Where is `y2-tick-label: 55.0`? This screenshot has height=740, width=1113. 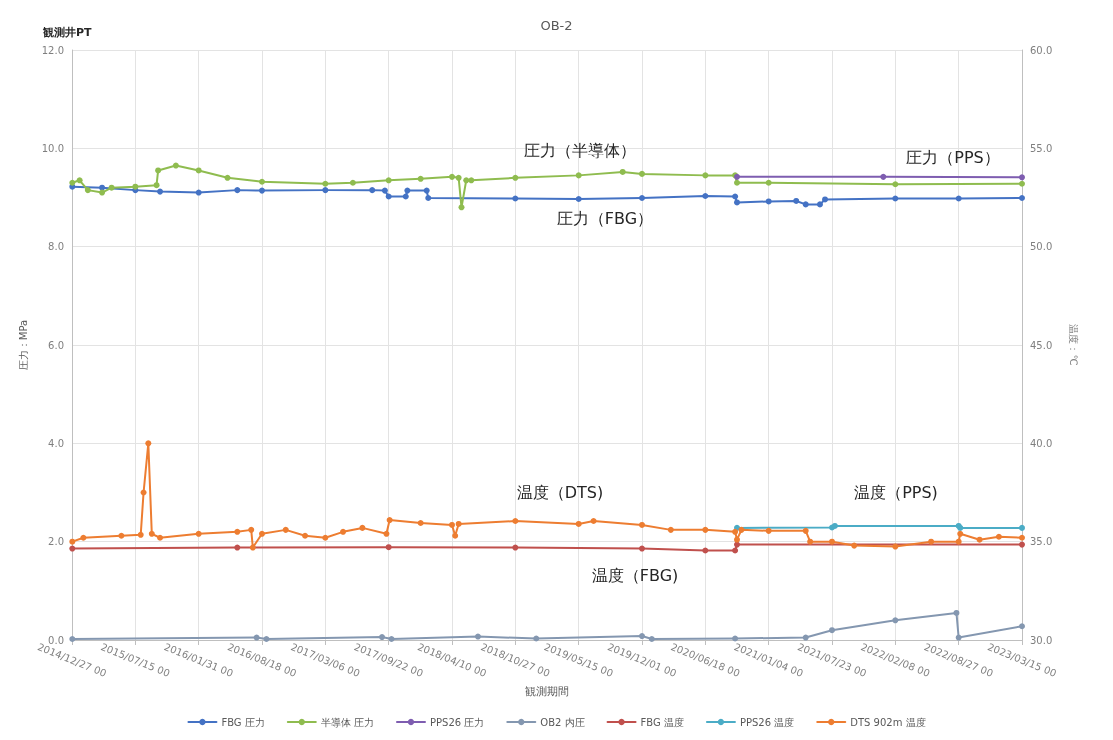
y2-tick-label: 55.0 is located at coordinates (1041, 148).